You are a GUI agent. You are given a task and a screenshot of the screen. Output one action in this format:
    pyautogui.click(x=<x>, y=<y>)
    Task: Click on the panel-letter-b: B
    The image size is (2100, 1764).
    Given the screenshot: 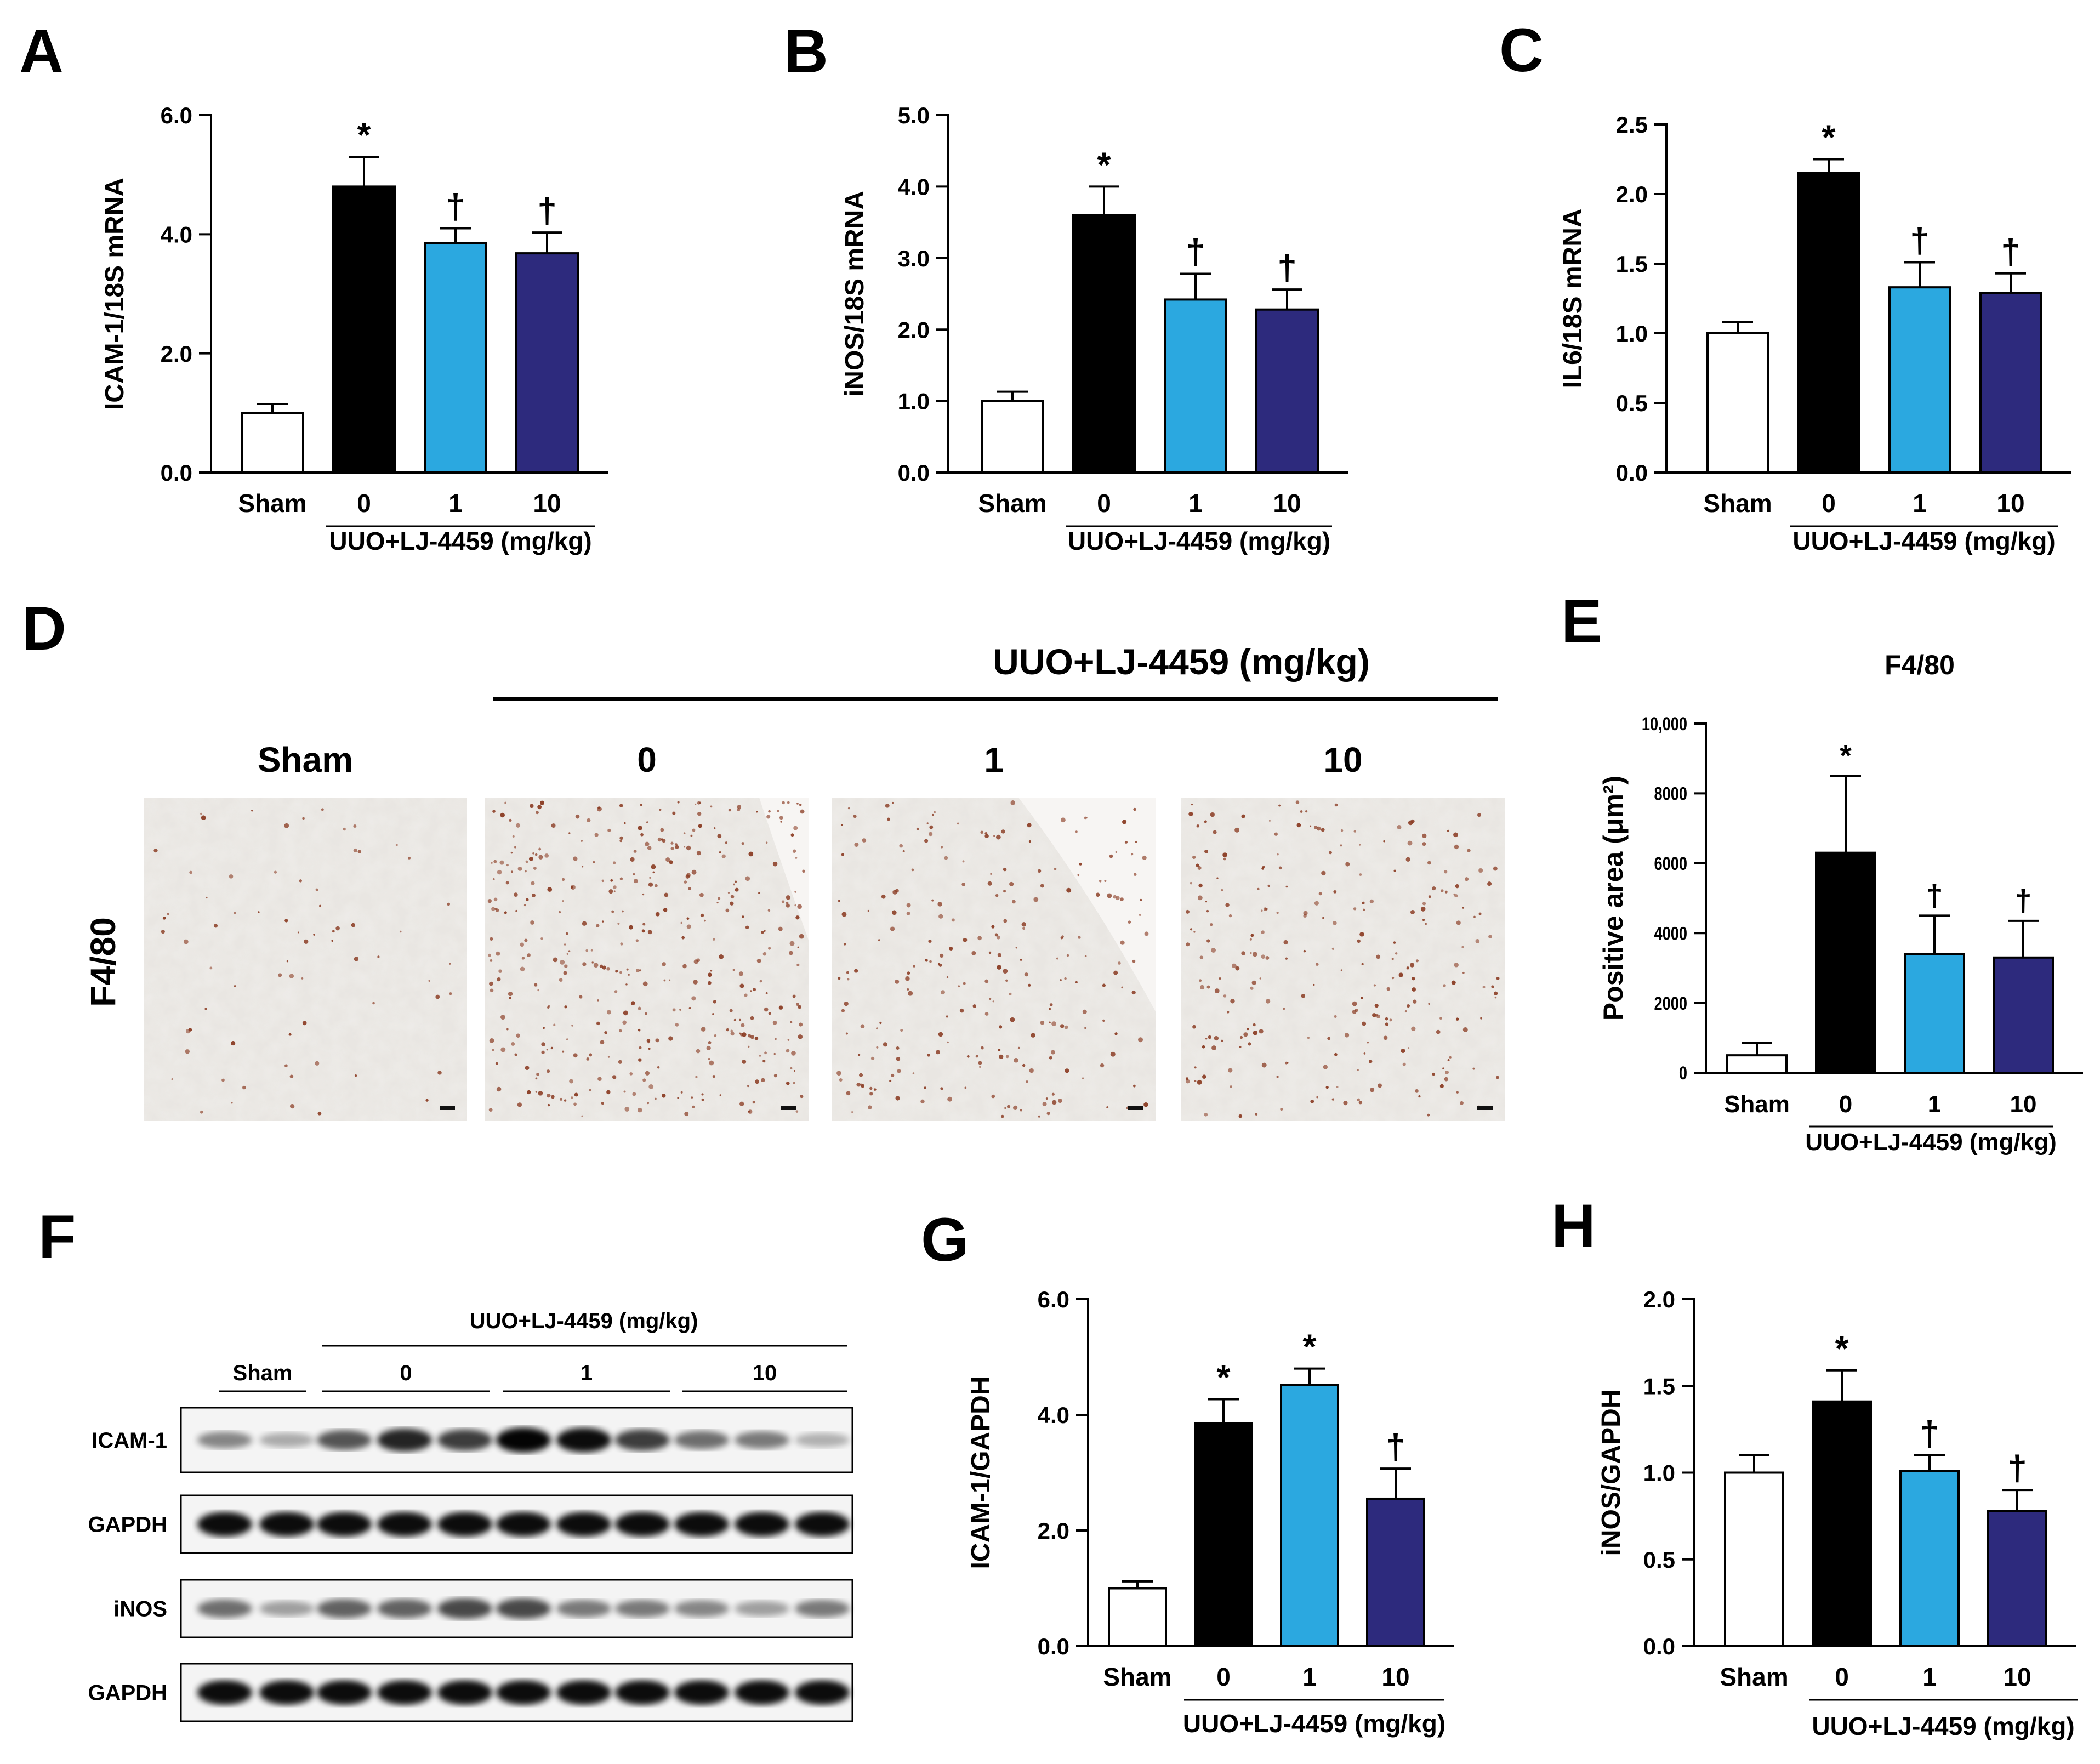 What is the action you would take?
    pyautogui.click(x=806, y=51)
    